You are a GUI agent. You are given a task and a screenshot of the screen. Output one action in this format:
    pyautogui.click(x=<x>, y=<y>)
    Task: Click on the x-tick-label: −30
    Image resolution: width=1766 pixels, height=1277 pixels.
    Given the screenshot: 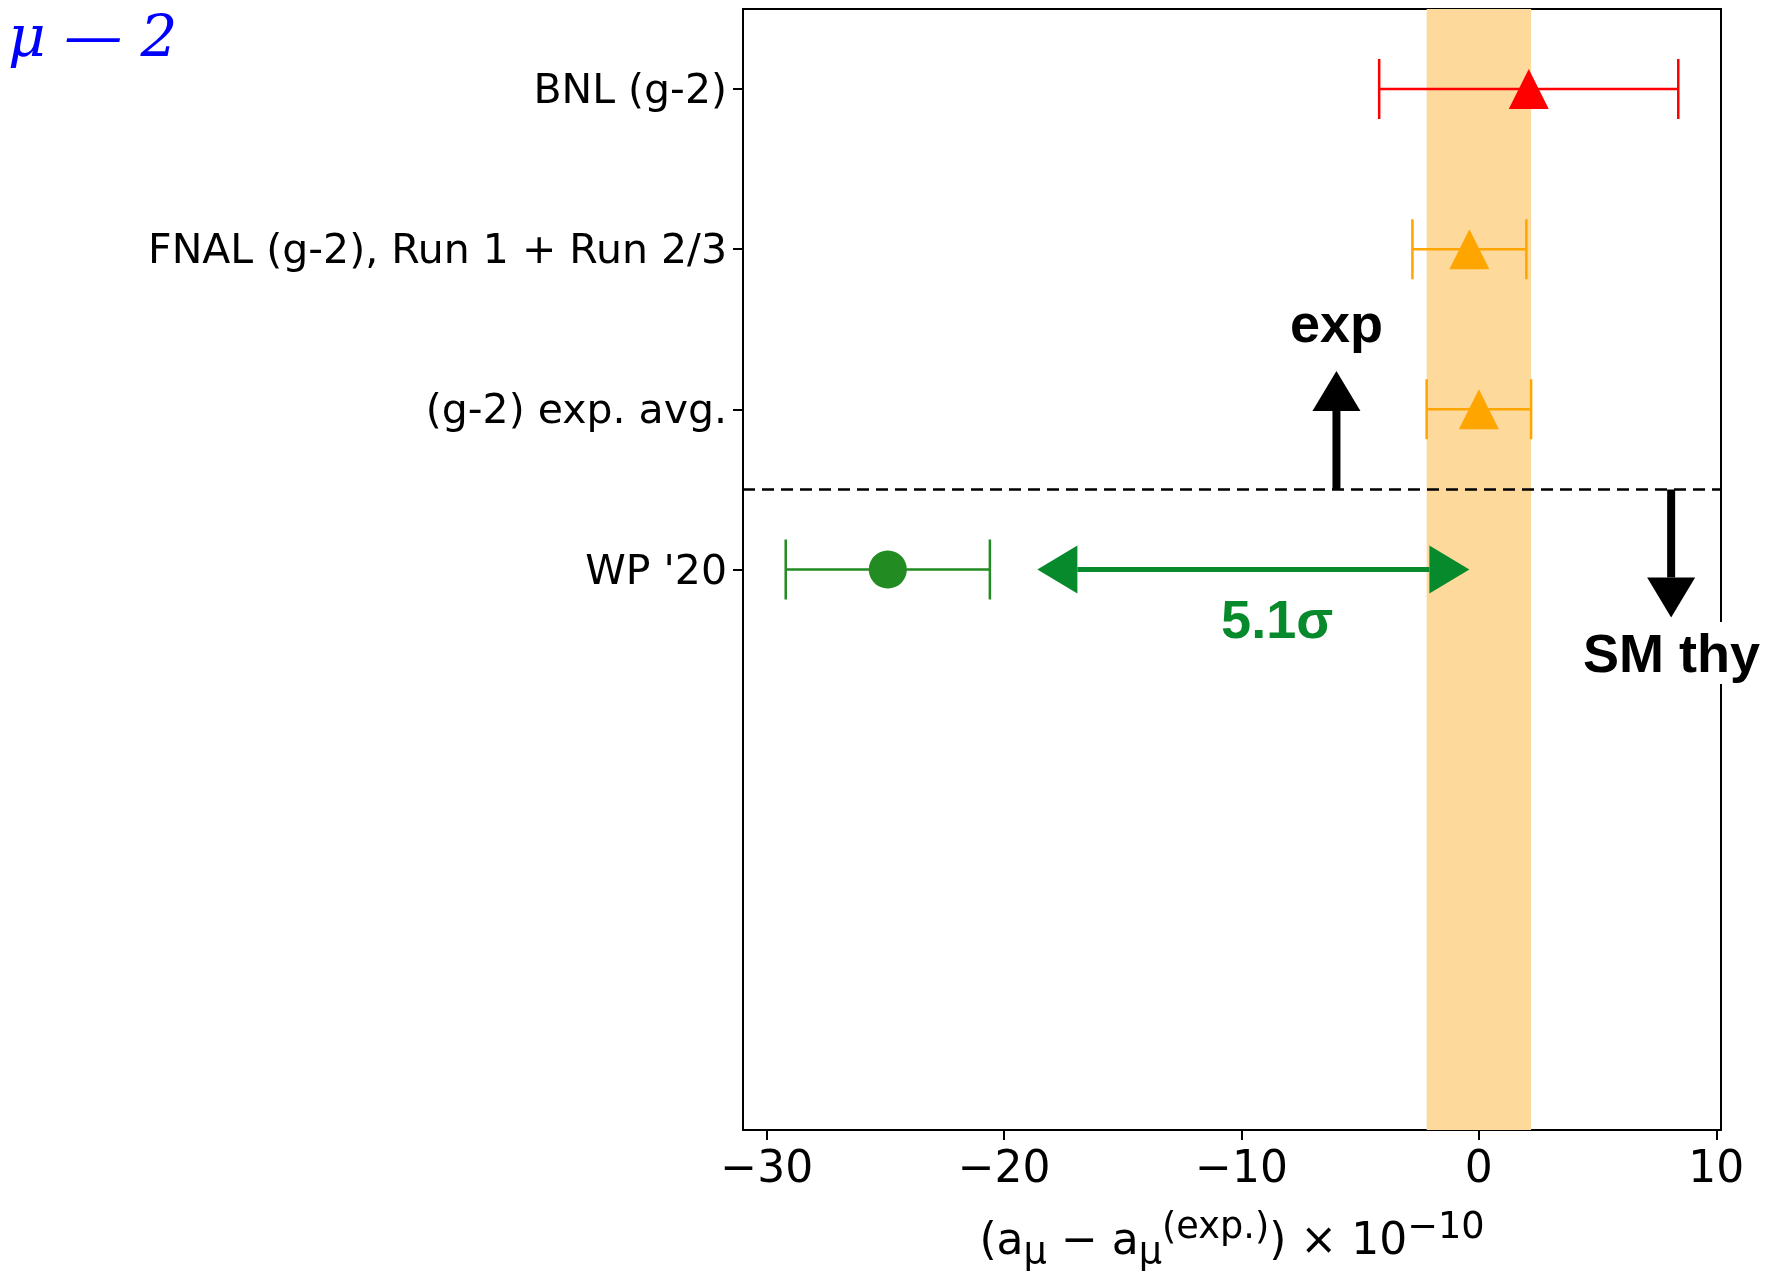 What is the action you would take?
    pyautogui.click(x=767, y=1166)
    